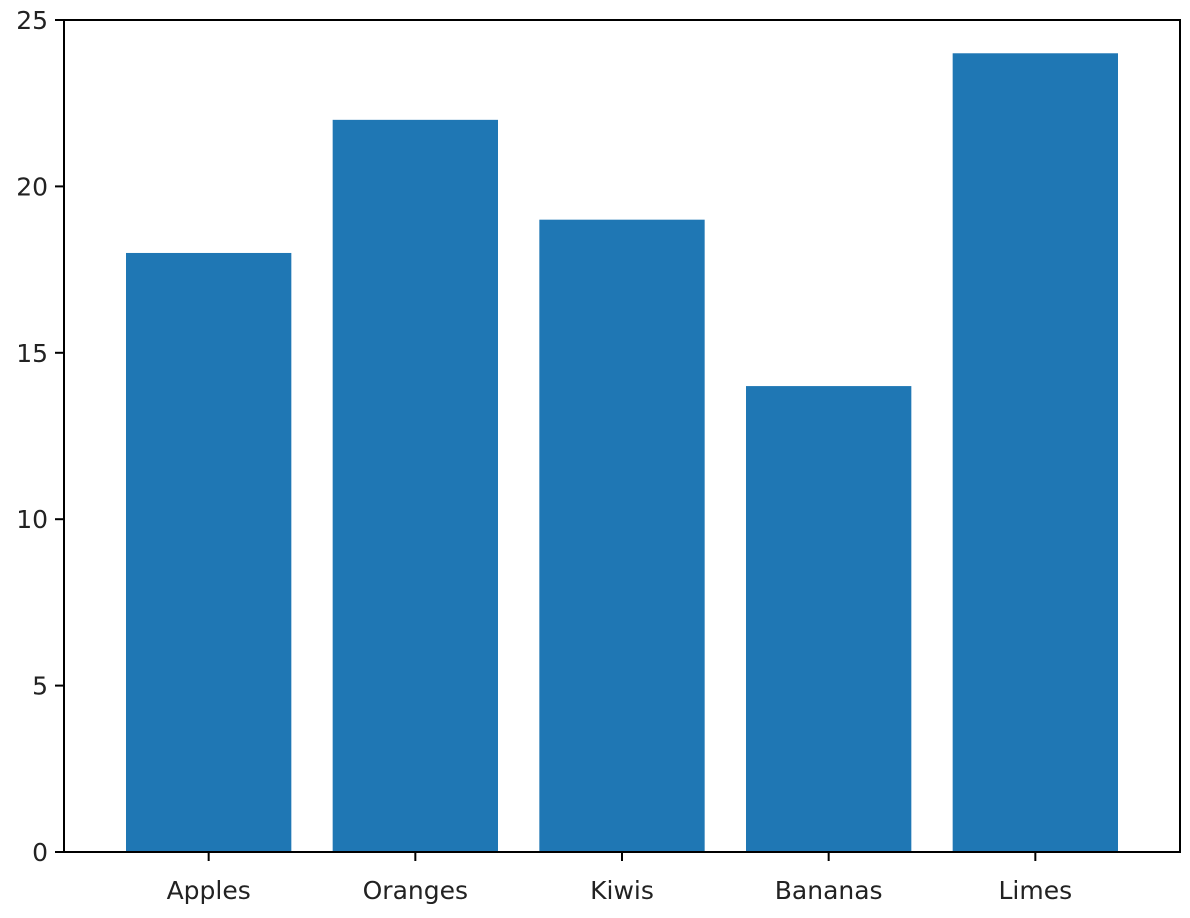  I want to click on bar-oranges, so click(415, 486).